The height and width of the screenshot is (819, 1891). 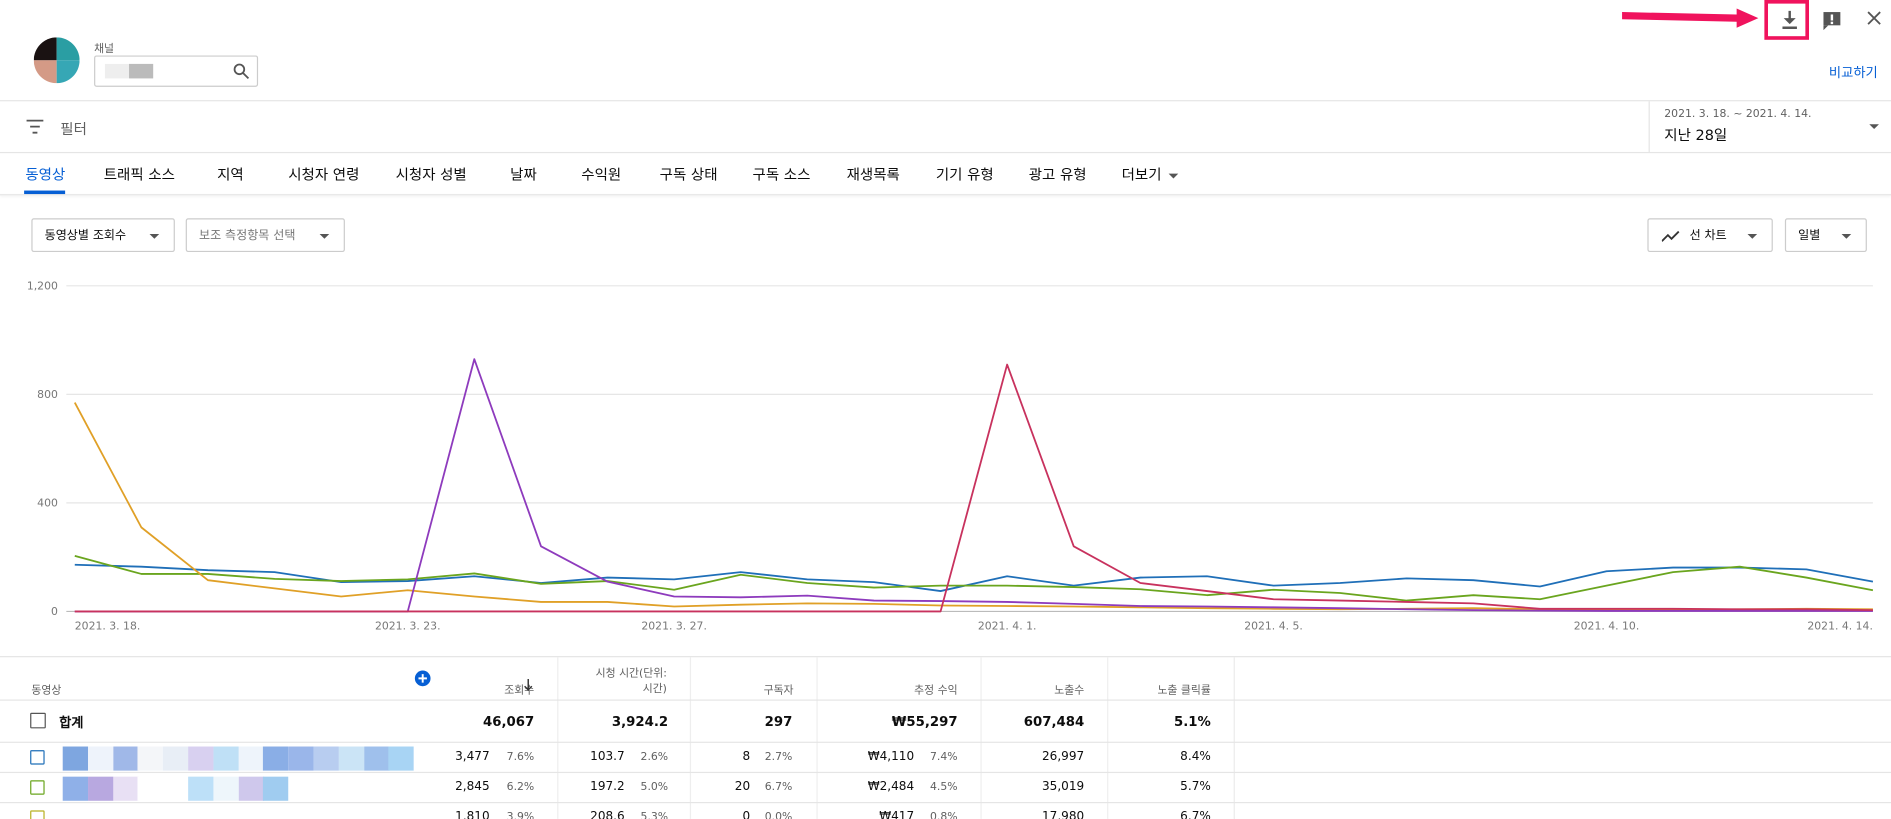 What do you see at coordinates (873, 175) in the screenshot?
I see `tab: 재생목록` at bounding box center [873, 175].